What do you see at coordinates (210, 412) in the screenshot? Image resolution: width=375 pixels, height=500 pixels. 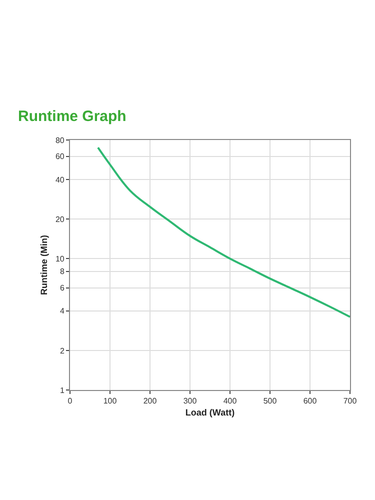 I see `x-axis-title: Load (Watt)` at bounding box center [210, 412].